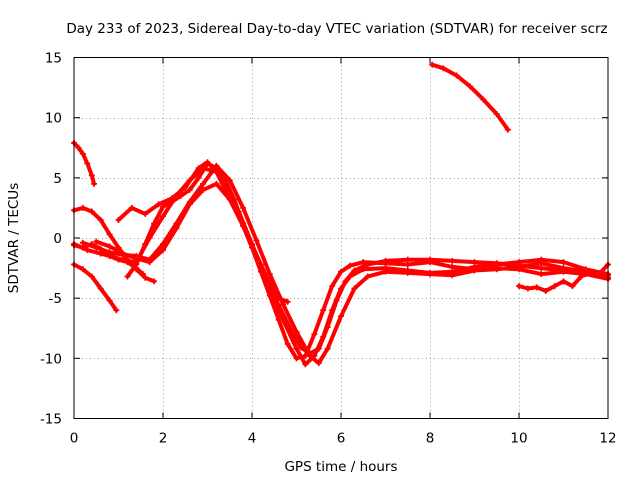 This screenshot has height=480, width=640. I want to click on x-axis-label: GPS time / hours, so click(340, 467).